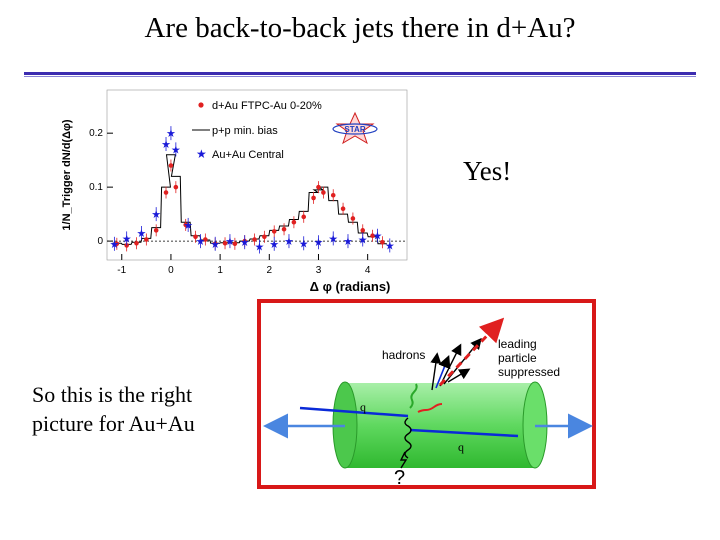 The image size is (720, 540). Describe the element at coordinates (350, 286) in the screenshot. I see `x-axis-label: Δ φ (radians)` at that location.